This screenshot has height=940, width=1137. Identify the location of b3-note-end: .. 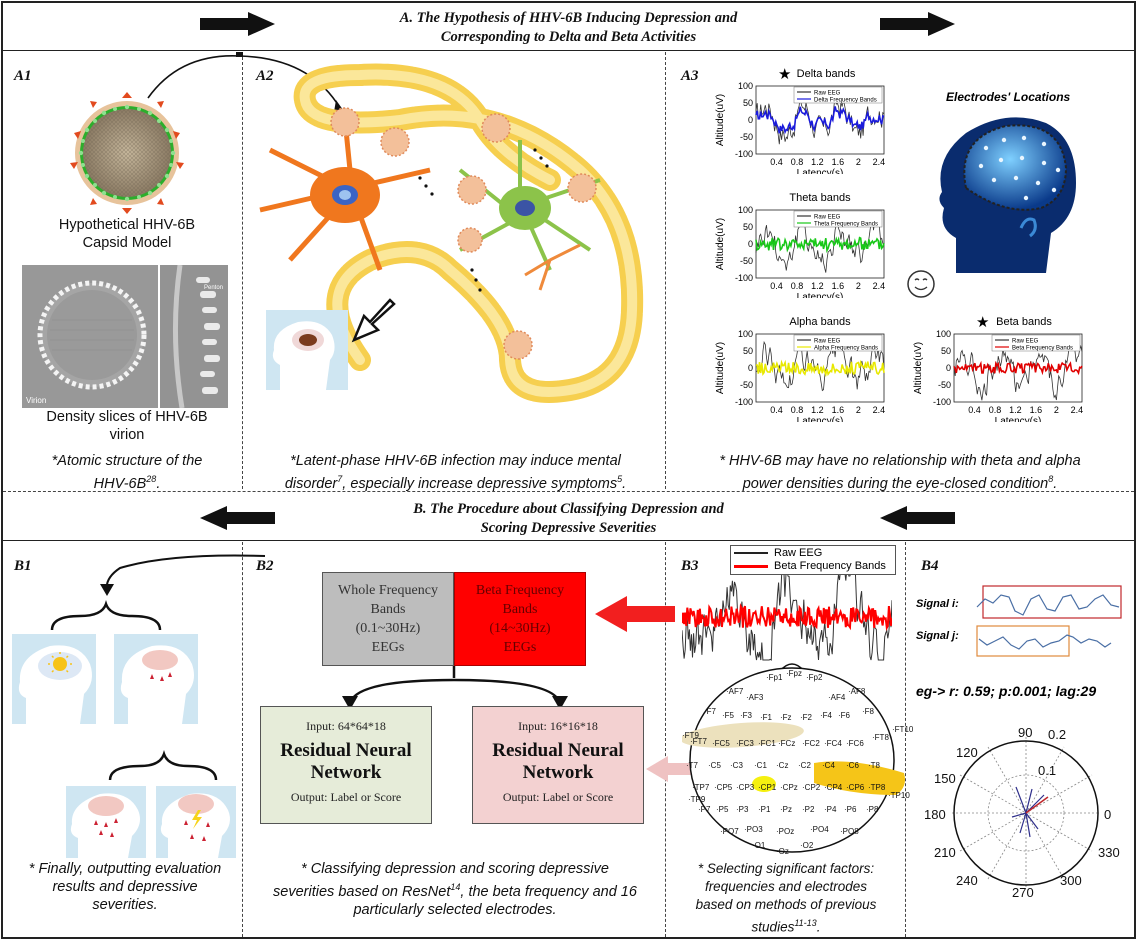
(818, 927).